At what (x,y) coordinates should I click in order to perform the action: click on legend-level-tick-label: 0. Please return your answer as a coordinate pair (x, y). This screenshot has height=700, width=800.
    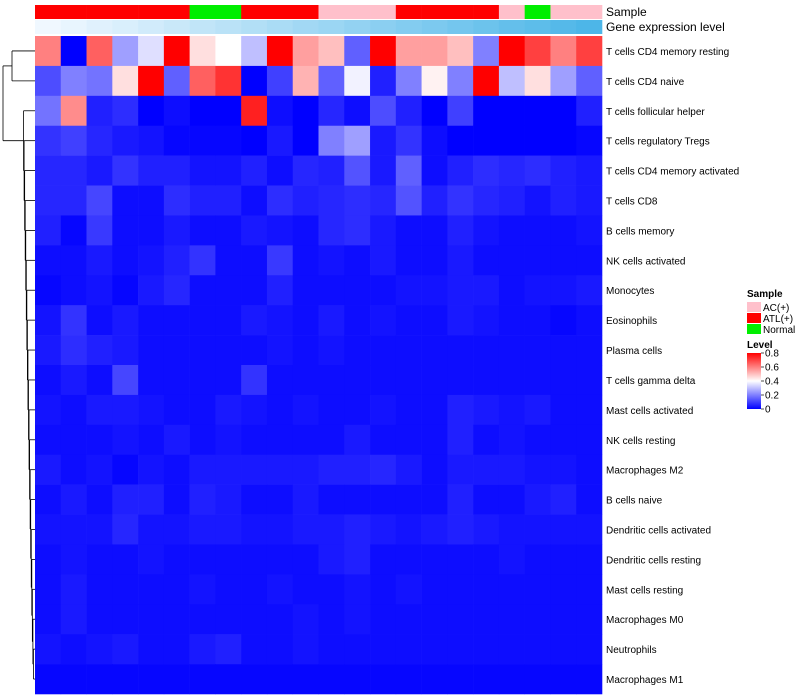
    Looking at the image, I should click on (768, 410).